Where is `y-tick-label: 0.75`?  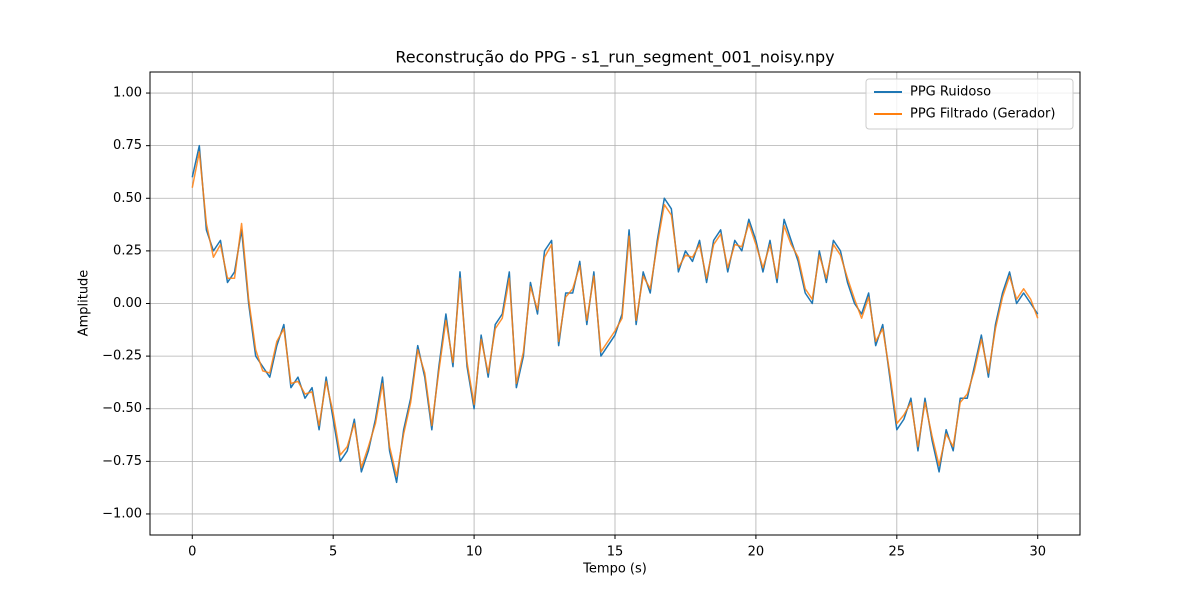 y-tick-label: 0.75 is located at coordinates (127, 145).